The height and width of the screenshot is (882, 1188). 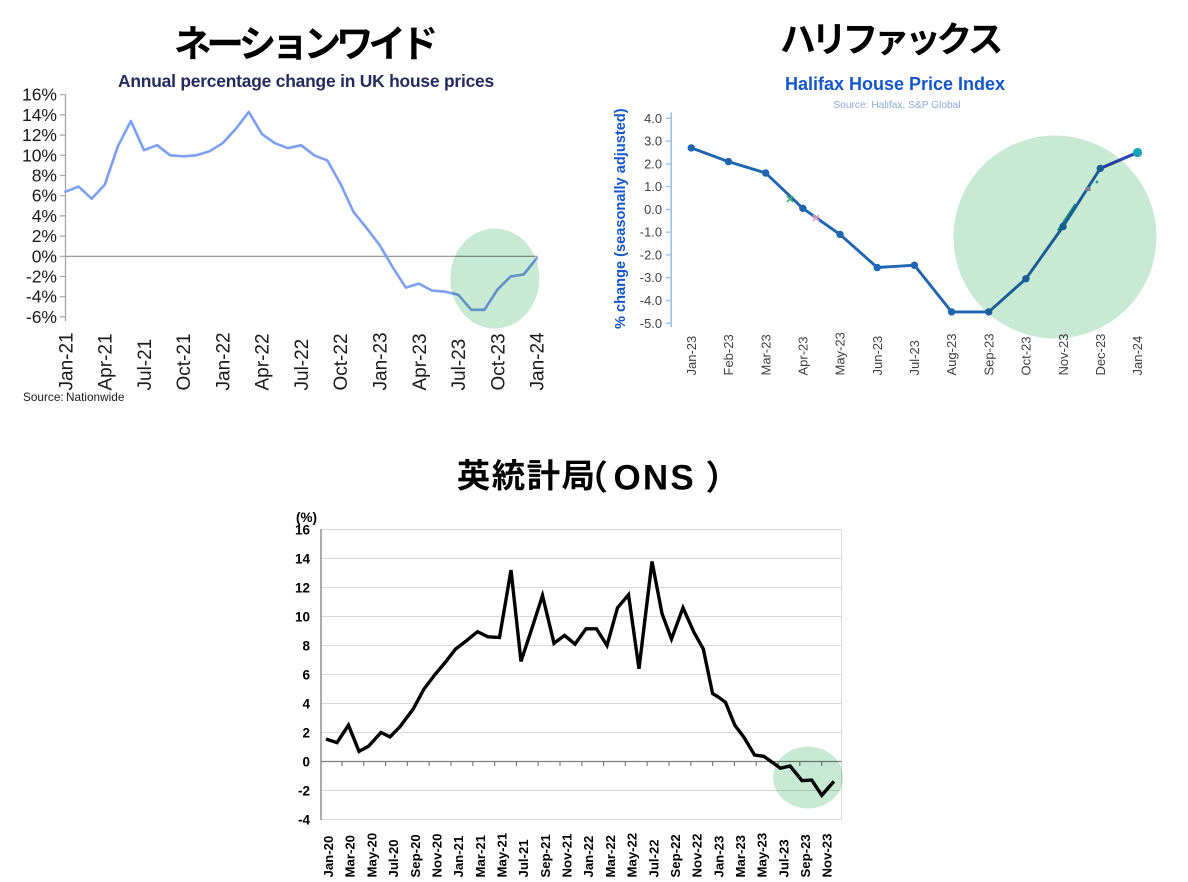 I want to click on svg-text: Apr-21, so click(x=106, y=361).